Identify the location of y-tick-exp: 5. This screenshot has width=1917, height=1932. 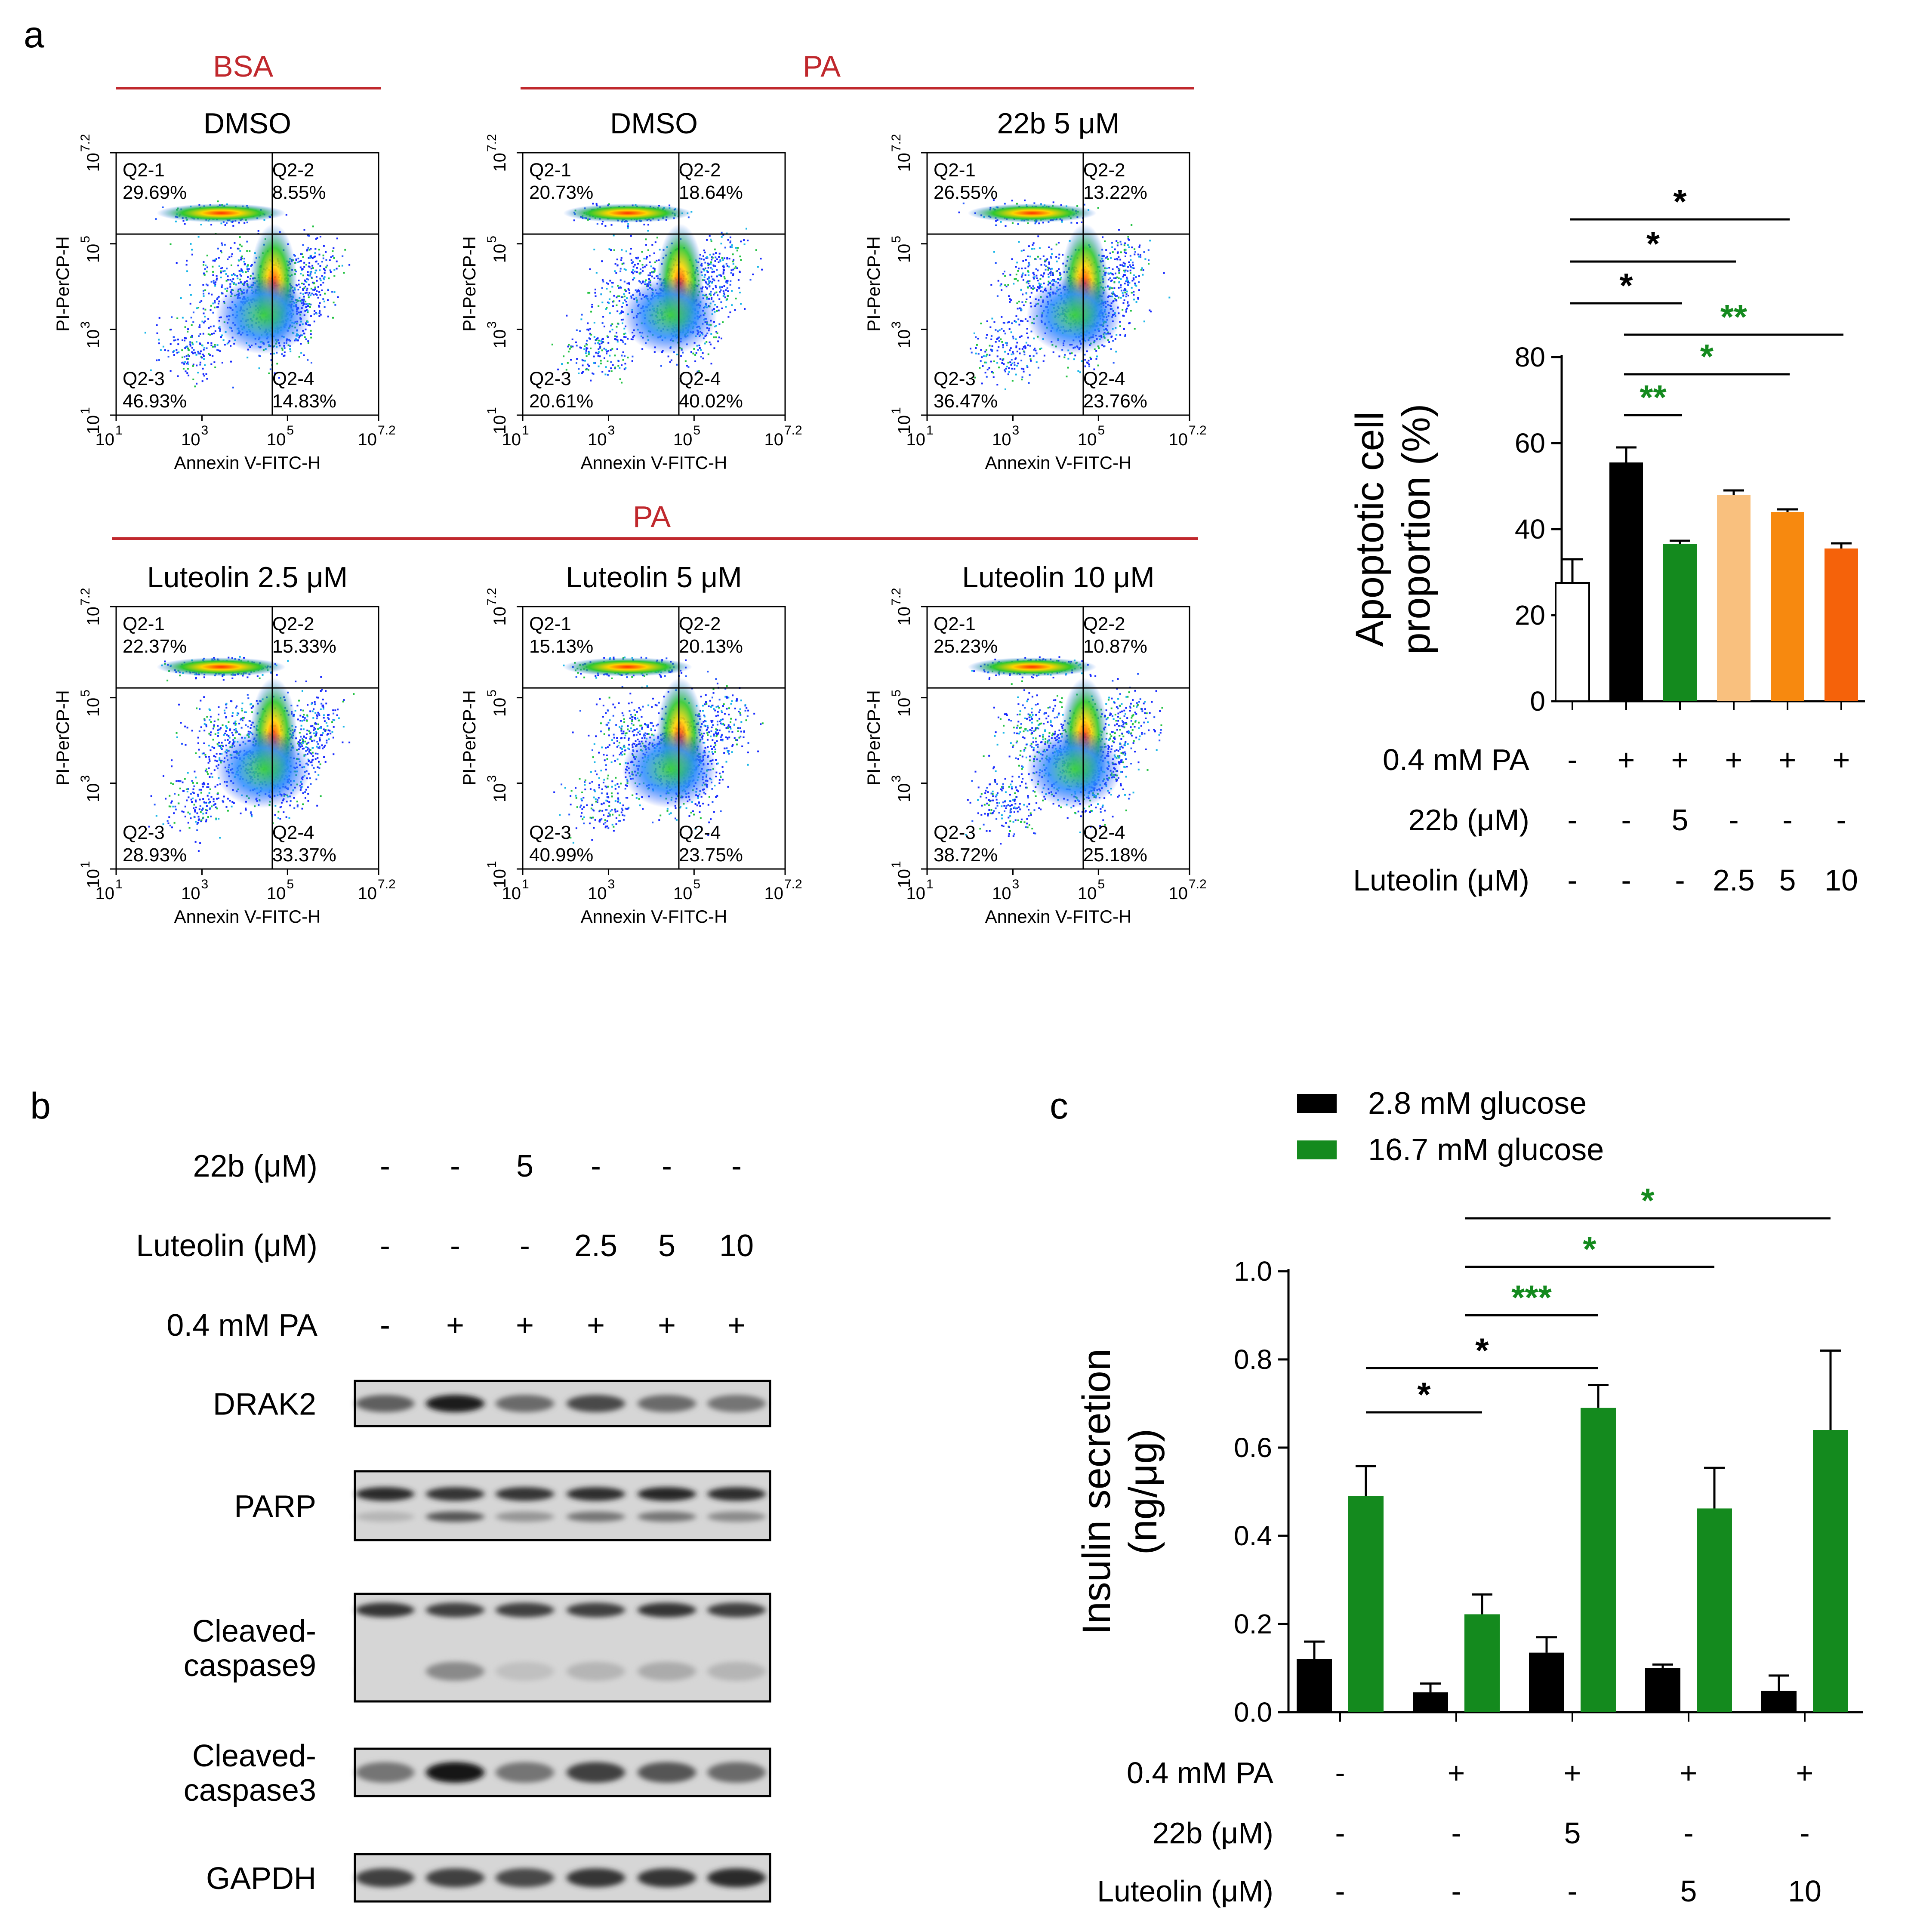
(85, 693).